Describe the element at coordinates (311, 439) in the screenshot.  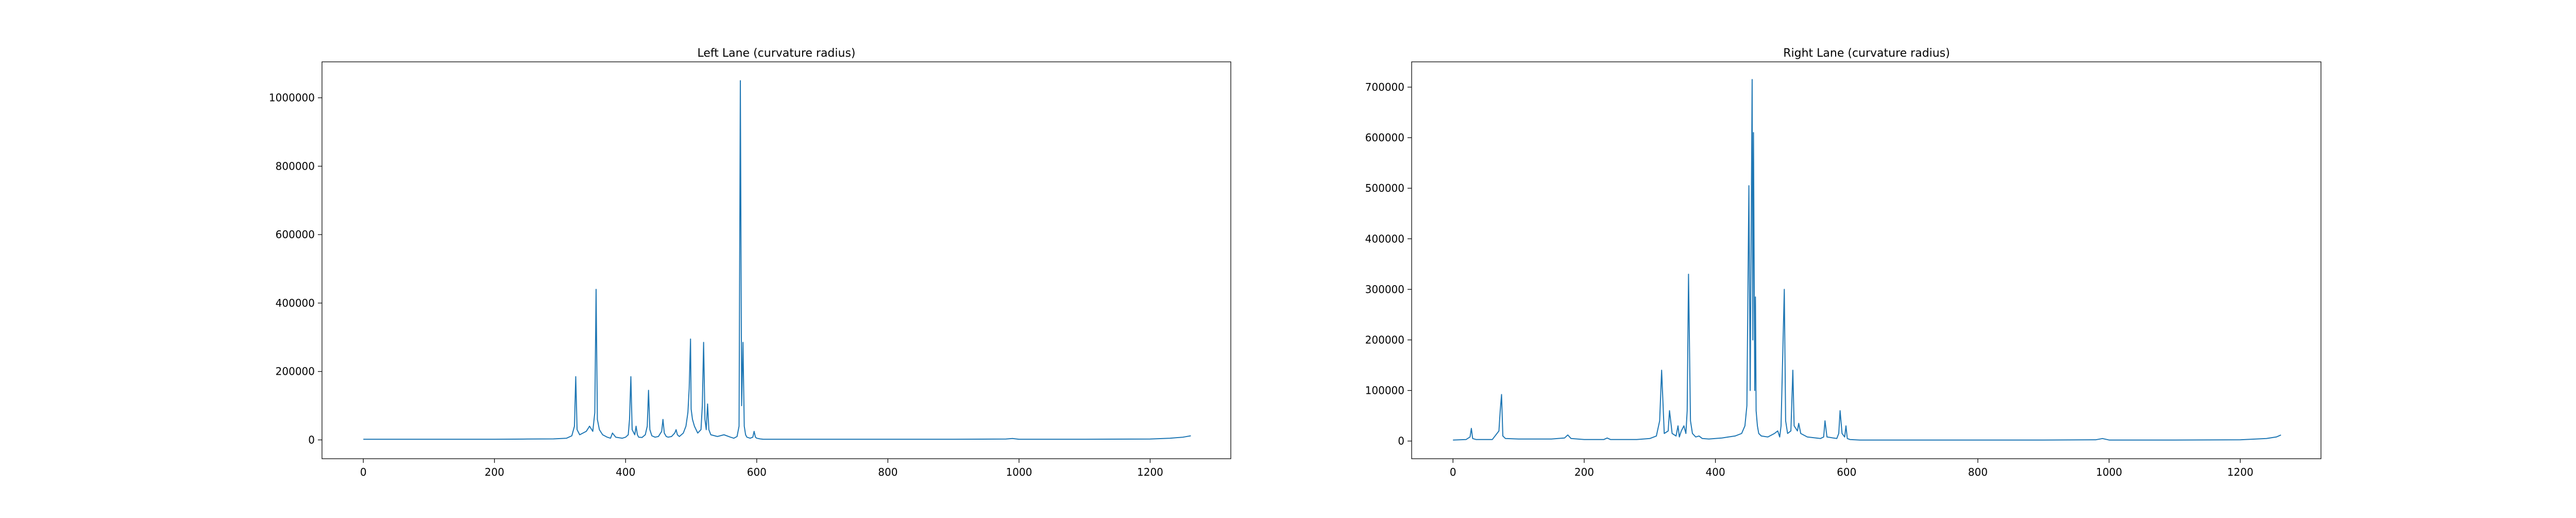
I see `left-lane-y-tick-label: 0` at that location.